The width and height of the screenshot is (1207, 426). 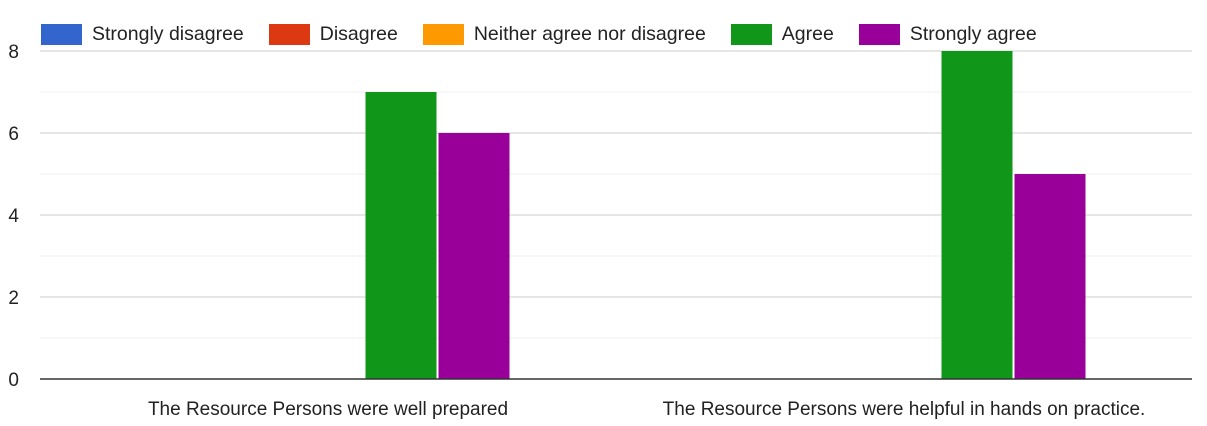 What do you see at coordinates (807, 33) in the screenshot?
I see `legend-label: Agree` at bounding box center [807, 33].